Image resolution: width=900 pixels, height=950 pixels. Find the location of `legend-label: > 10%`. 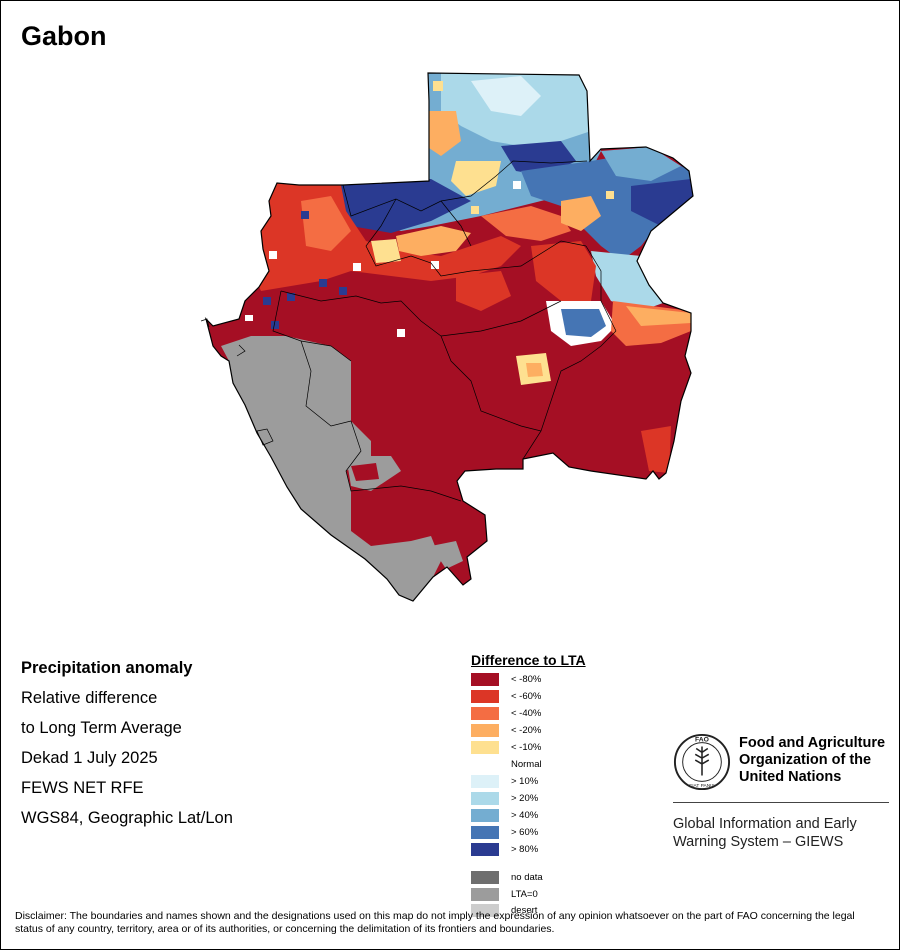

legend-label: > 10% is located at coordinates (525, 781).